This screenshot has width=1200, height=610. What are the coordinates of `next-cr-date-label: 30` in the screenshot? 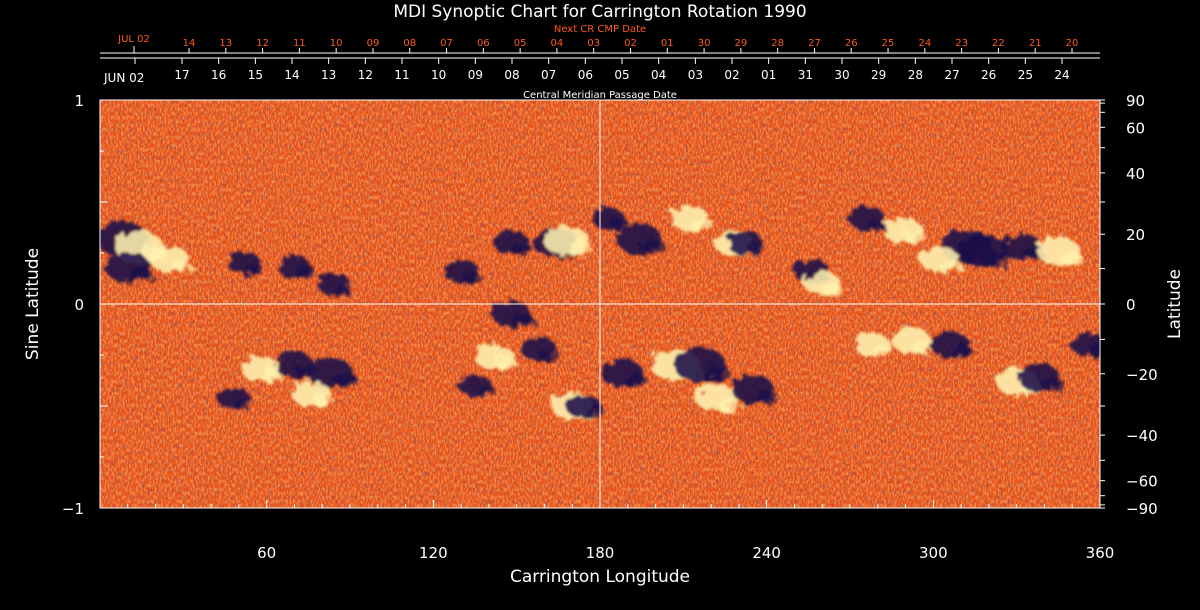 It's located at (704, 43).